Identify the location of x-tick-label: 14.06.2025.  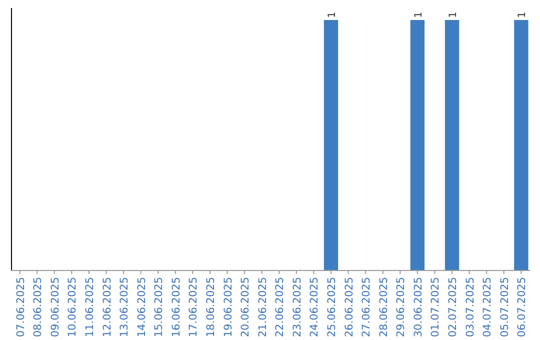
(142, 307).